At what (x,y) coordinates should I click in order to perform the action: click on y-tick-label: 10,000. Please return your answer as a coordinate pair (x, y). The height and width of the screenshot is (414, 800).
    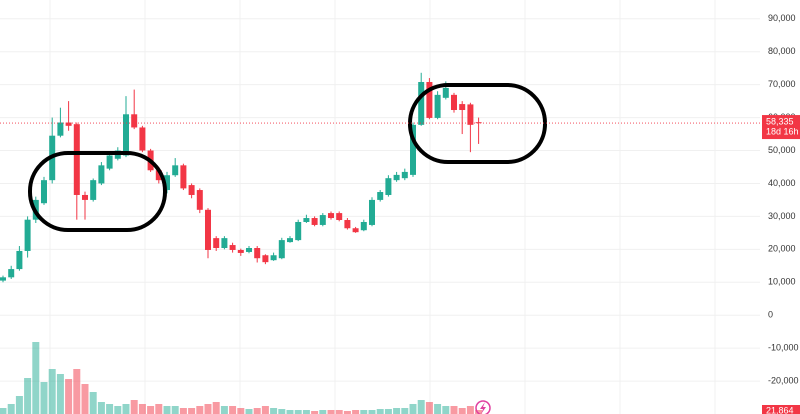
    Looking at the image, I should click on (782, 282).